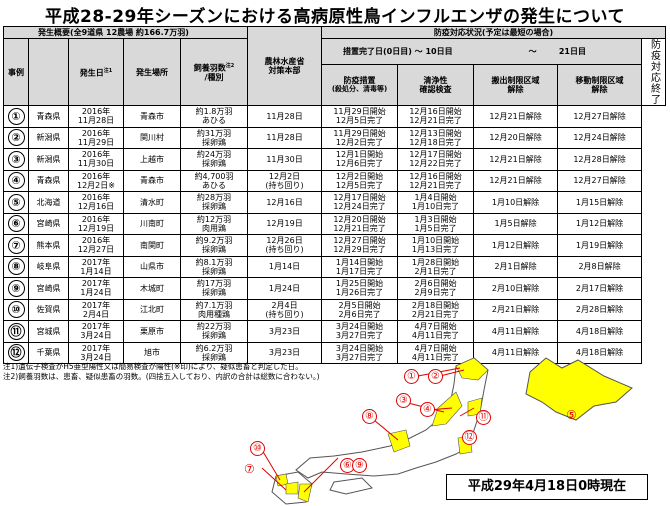  I want to click on out-zone-lift: 2月10日解除, so click(516, 288).